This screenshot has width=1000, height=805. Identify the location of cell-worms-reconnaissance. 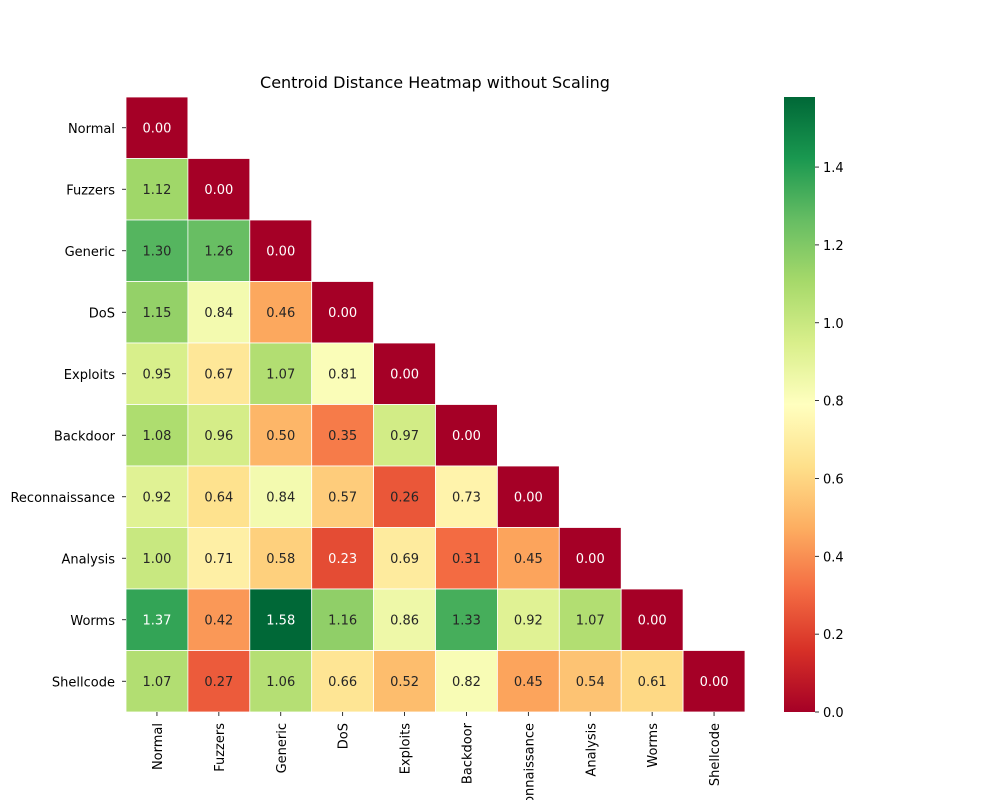
(528, 619).